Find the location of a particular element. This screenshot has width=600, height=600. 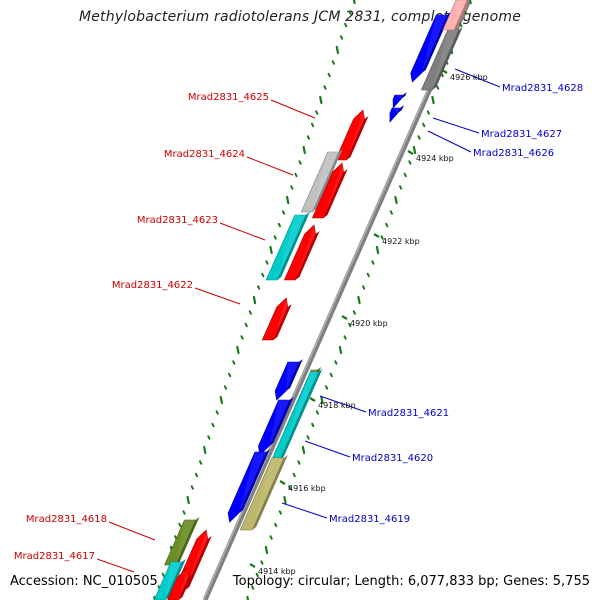

gene-mrad2831-4628-gray is located at coordinates (441, 59).